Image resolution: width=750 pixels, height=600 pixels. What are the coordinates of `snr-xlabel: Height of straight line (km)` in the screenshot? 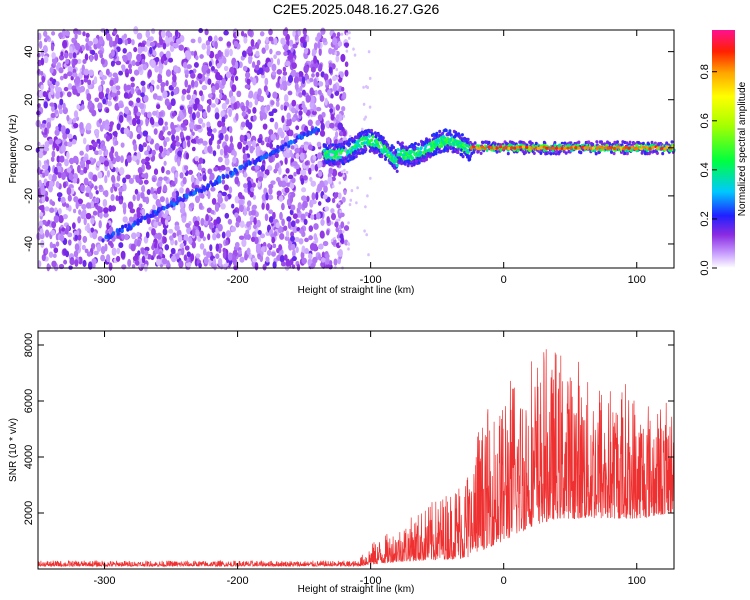 It's located at (356, 589).